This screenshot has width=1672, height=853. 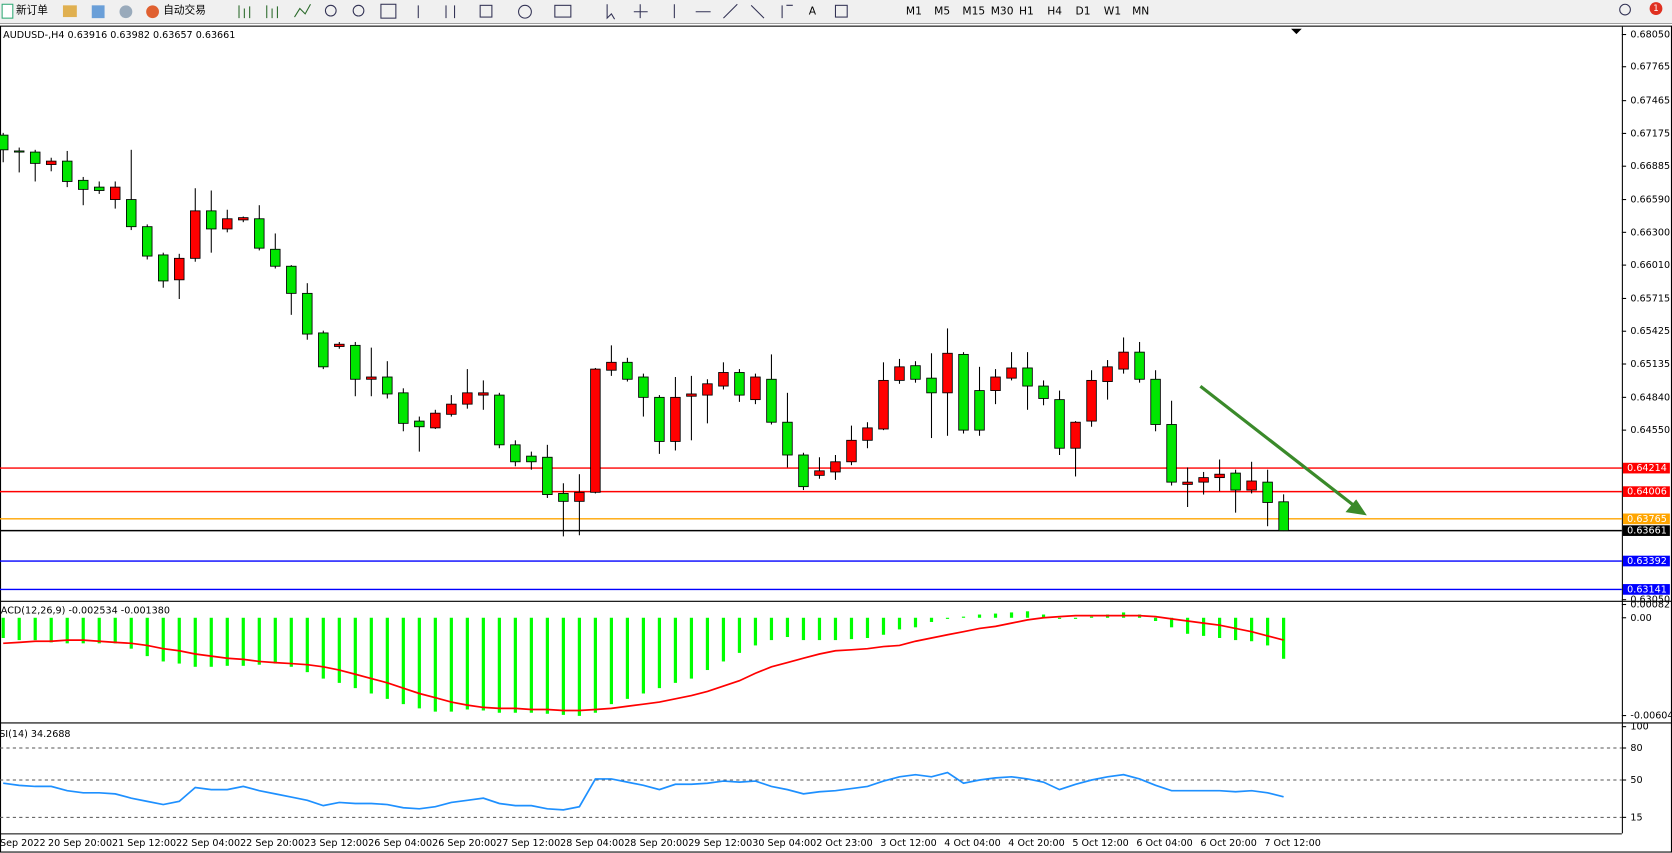 I want to click on x-tick-label: 26 Sep 20:00, so click(x=464, y=843).